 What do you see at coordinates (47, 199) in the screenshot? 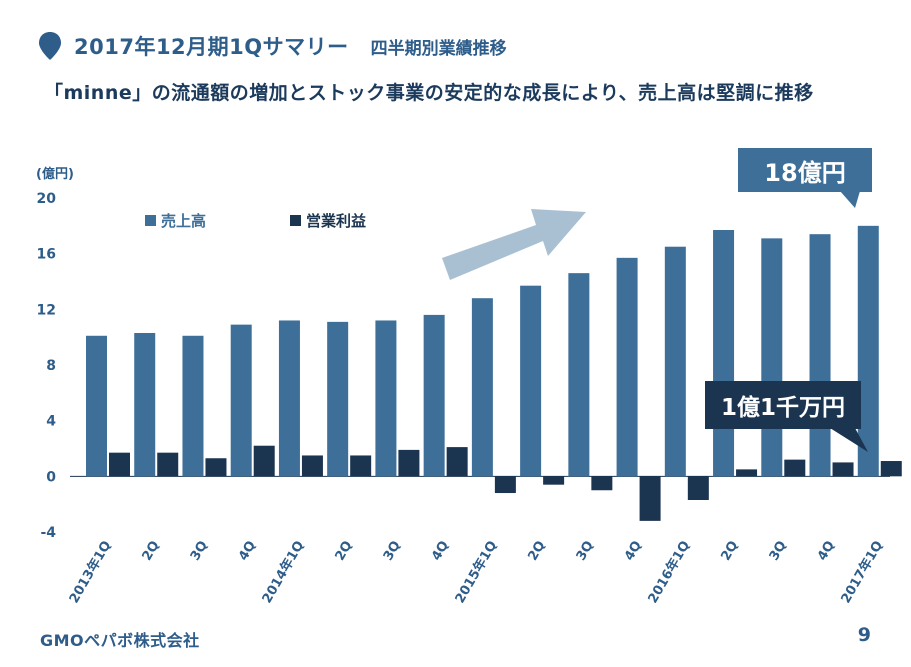
I see `y-tick-label: 20` at bounding box center [47, 199].